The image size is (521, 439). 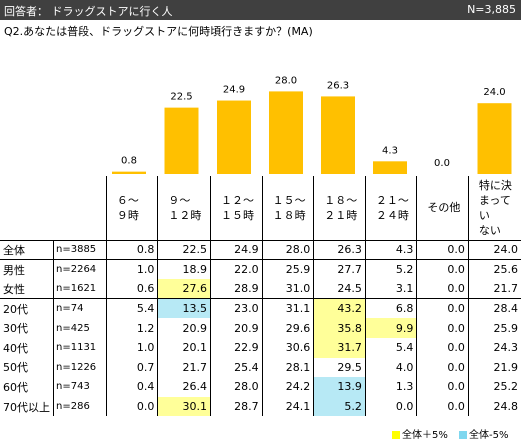 I want to click on bar-value-label-1: 0.8, so click(x=129, y=161).